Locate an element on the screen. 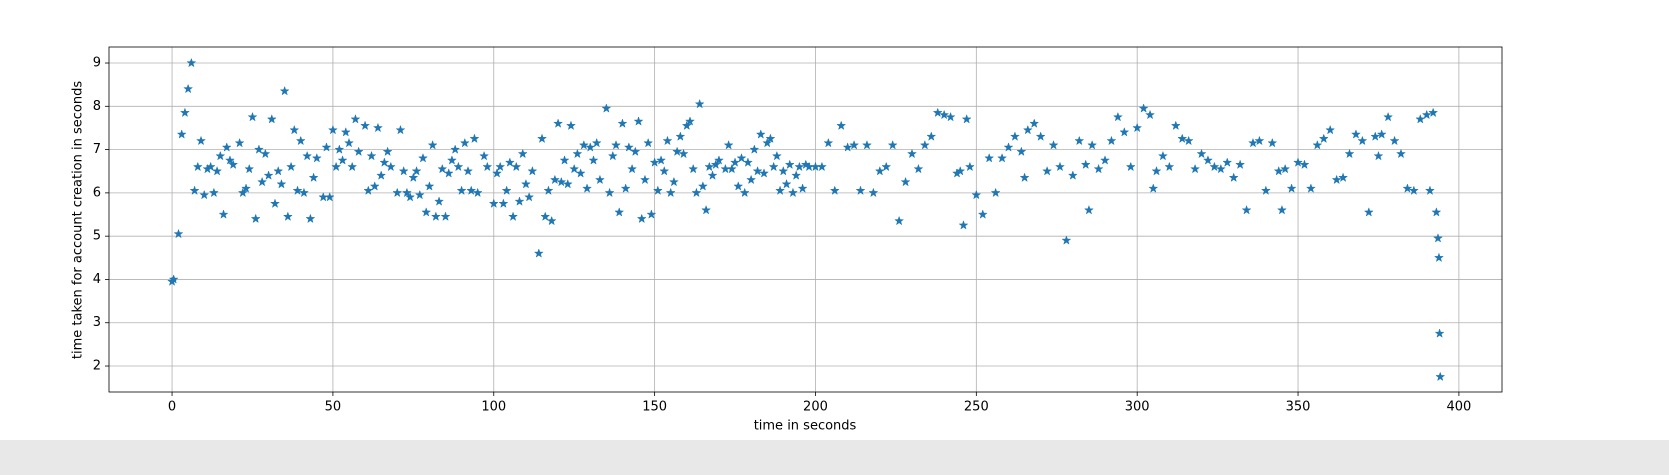 The image size is (1669, 475). x-tick-label: 350 is located at coordinates (1298, 407).